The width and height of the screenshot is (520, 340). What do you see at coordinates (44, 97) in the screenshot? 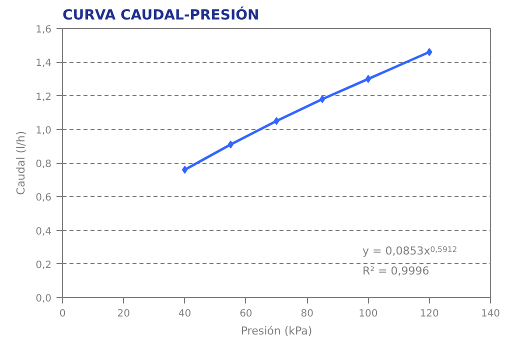
I see `y-tick-label: 1,2` at bounding box center [44, 97].